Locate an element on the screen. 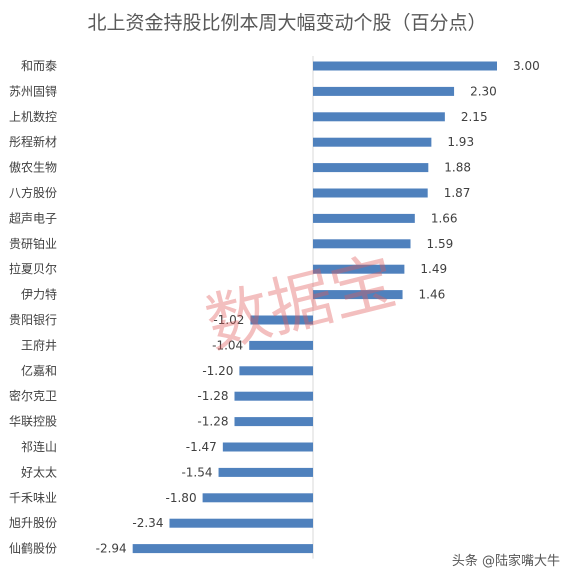  data-label: 1.66 is located at coordinates (444, 218).